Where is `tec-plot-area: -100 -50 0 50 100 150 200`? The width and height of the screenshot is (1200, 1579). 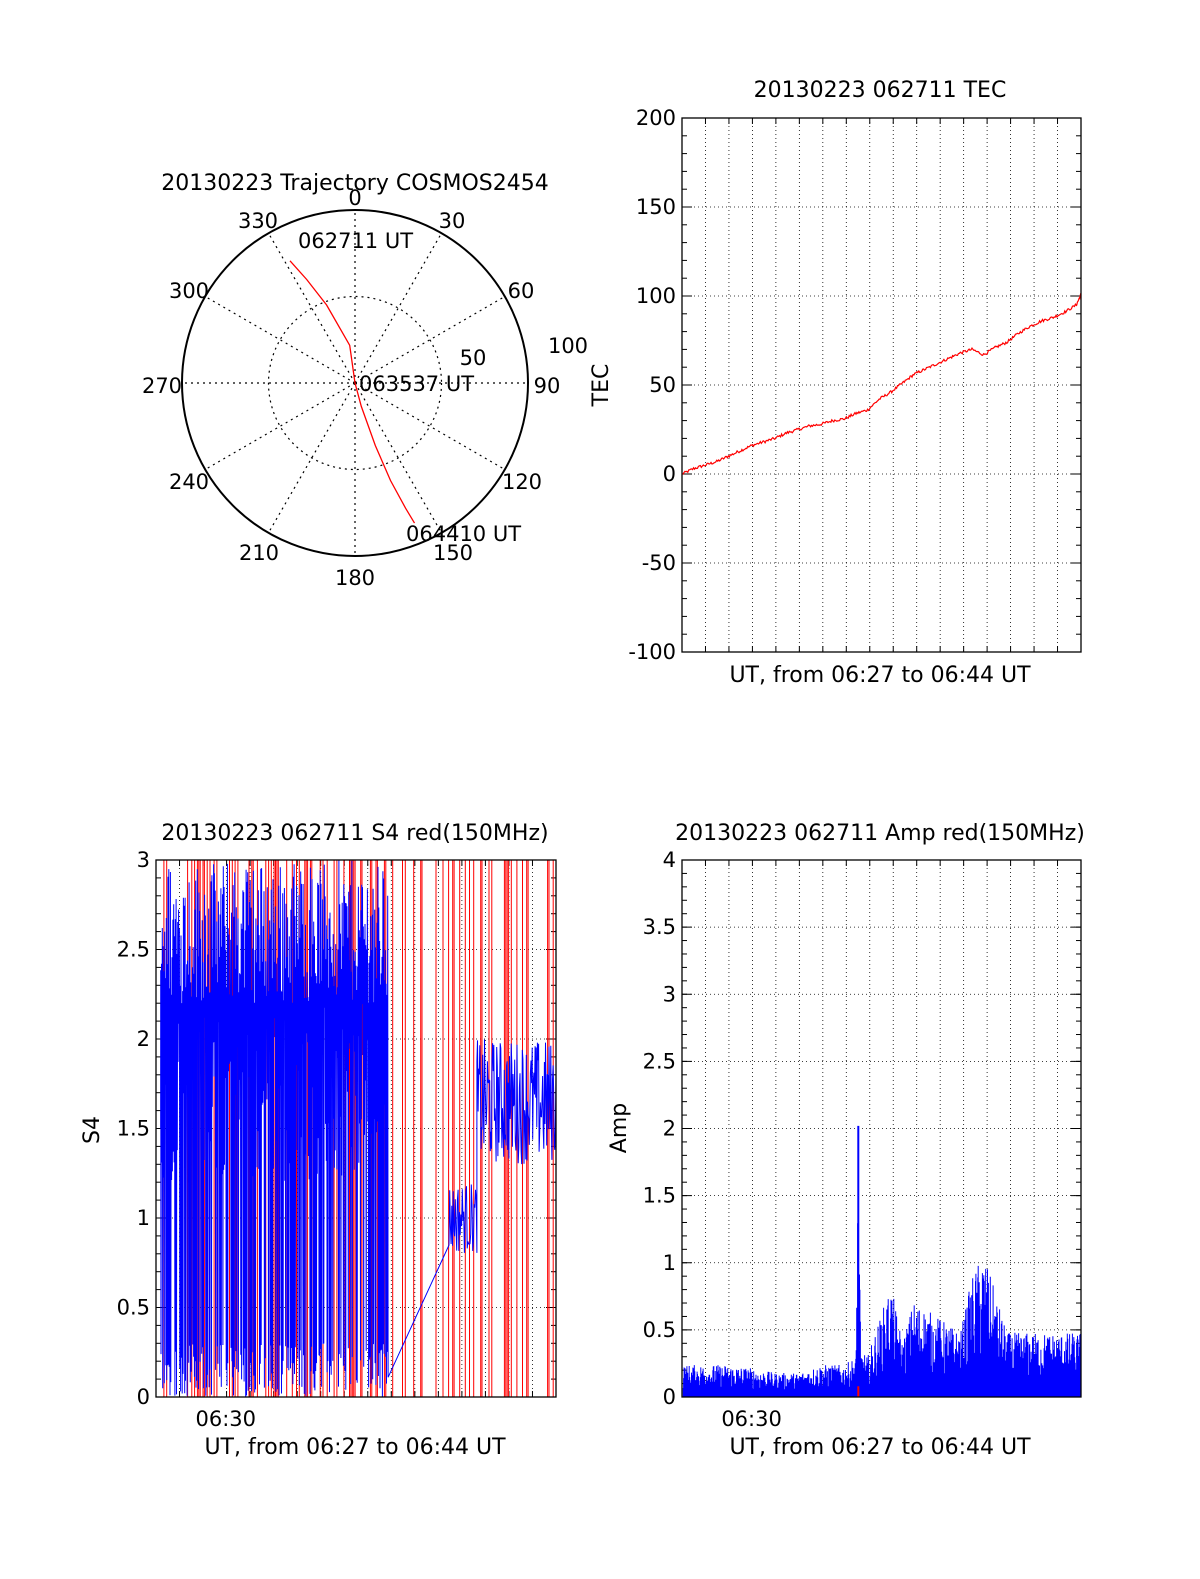
tec-plot-area: -100 -50 0 50 100 150 200 is located at coordinates (855, 385).